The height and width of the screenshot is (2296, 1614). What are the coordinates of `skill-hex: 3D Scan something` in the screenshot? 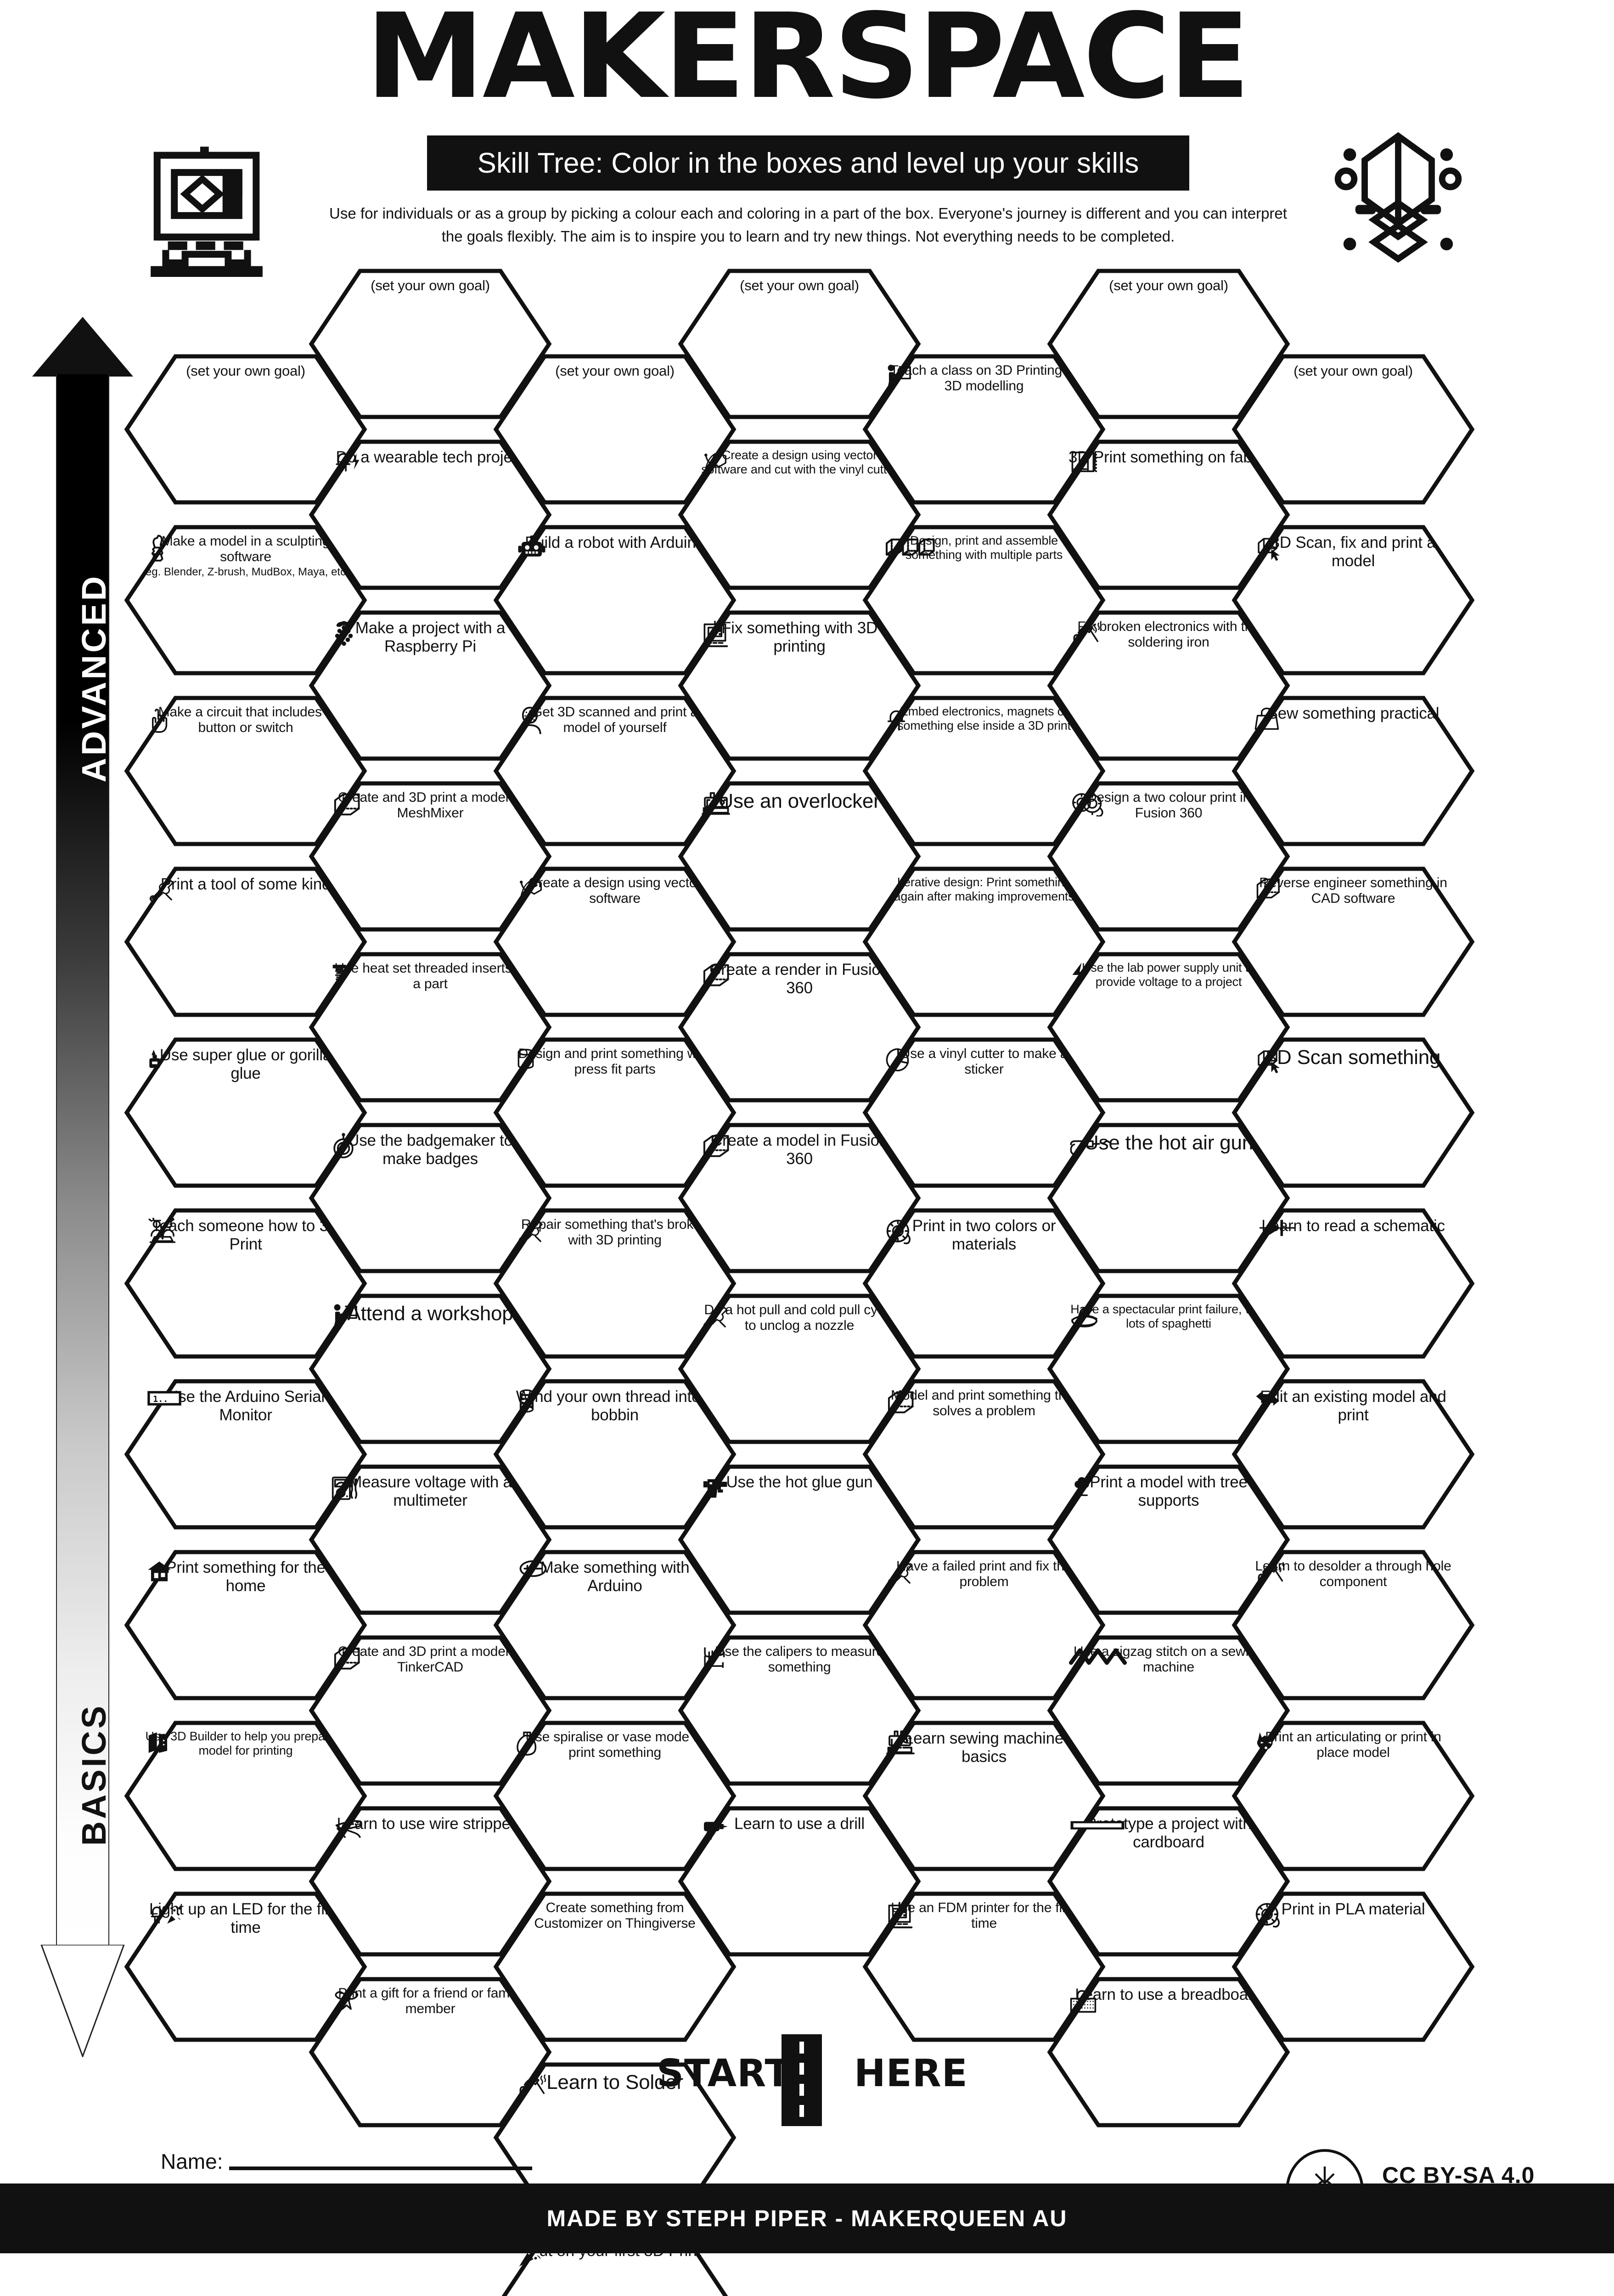 It's located at (1353, 1112).